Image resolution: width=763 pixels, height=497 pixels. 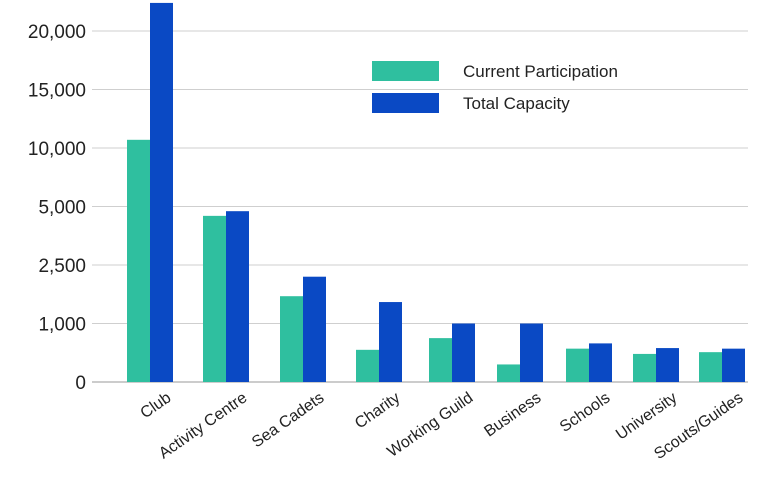 I want to click on y-tick-label: 5,000, so click(x=62, y=208).